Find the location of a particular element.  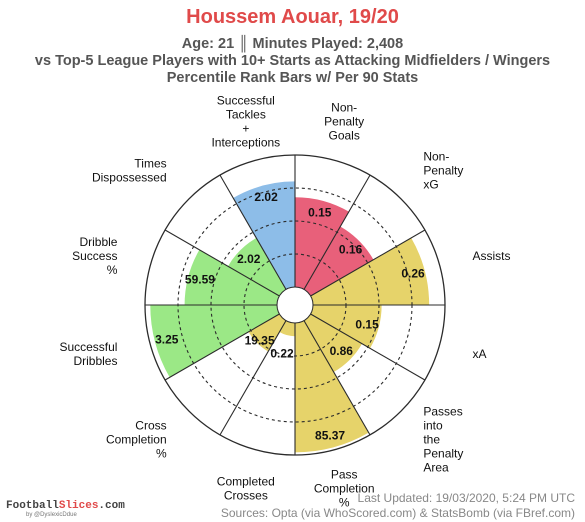

bar-non--penalty-xg is located at coordinates (339, 261).